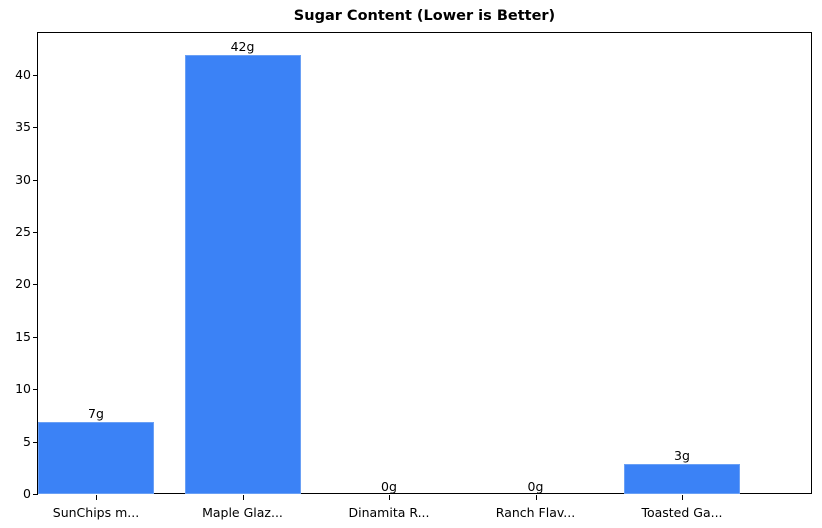 The width and height of the screenshot is (822, 528). What do you see at coordinates (242, 46) in the screenshot?
I see `bar-value-label: 42g` at bounding box center [242, 46].